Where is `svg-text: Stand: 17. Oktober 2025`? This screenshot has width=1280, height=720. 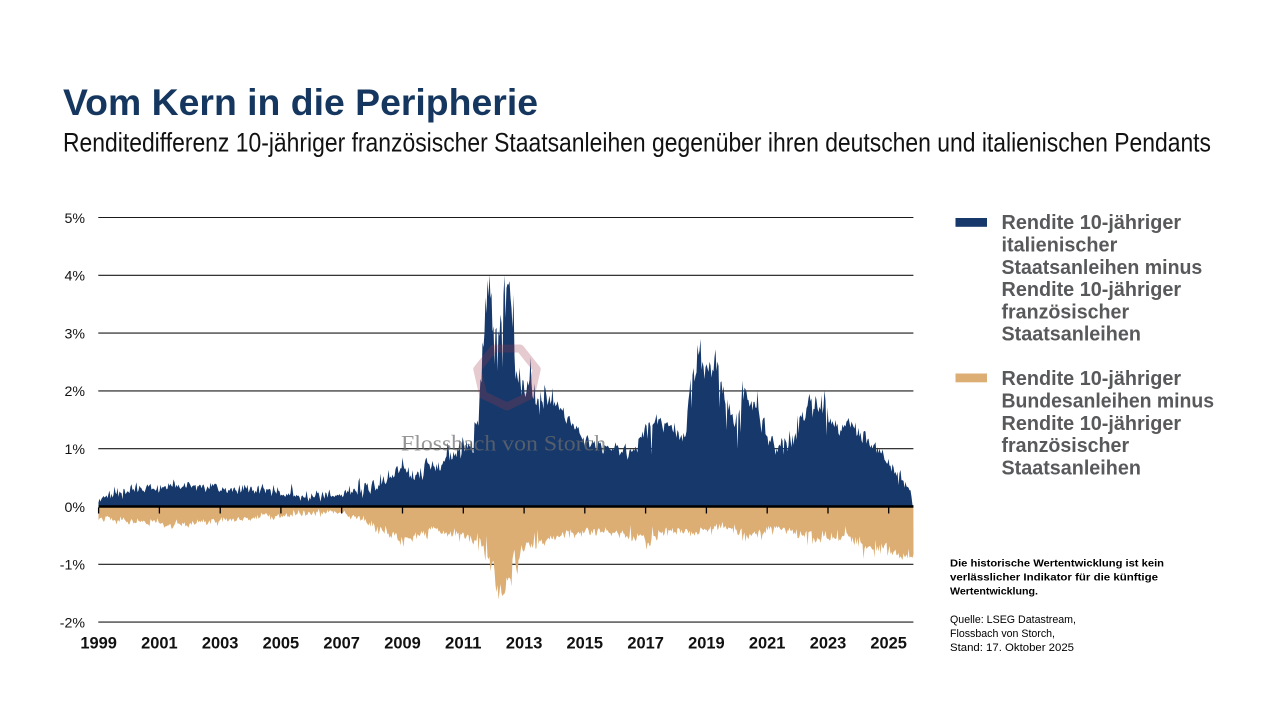
svg-text: Stand: 17. Oktober 2025 is located at coordinates (1012, 648).